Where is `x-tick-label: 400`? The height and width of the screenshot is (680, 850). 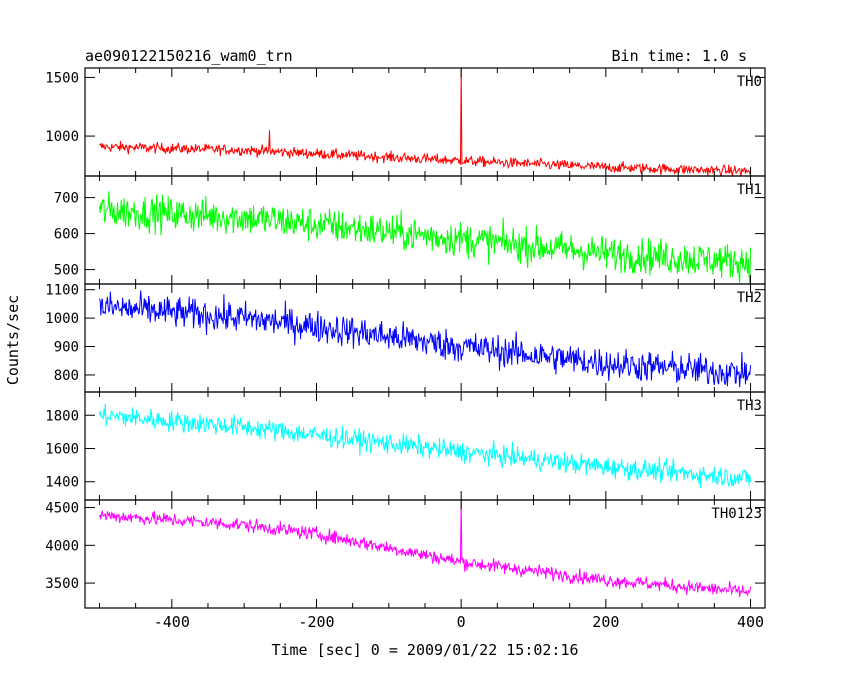 x-tick-label: 400 is located at coordinates (750, 622).